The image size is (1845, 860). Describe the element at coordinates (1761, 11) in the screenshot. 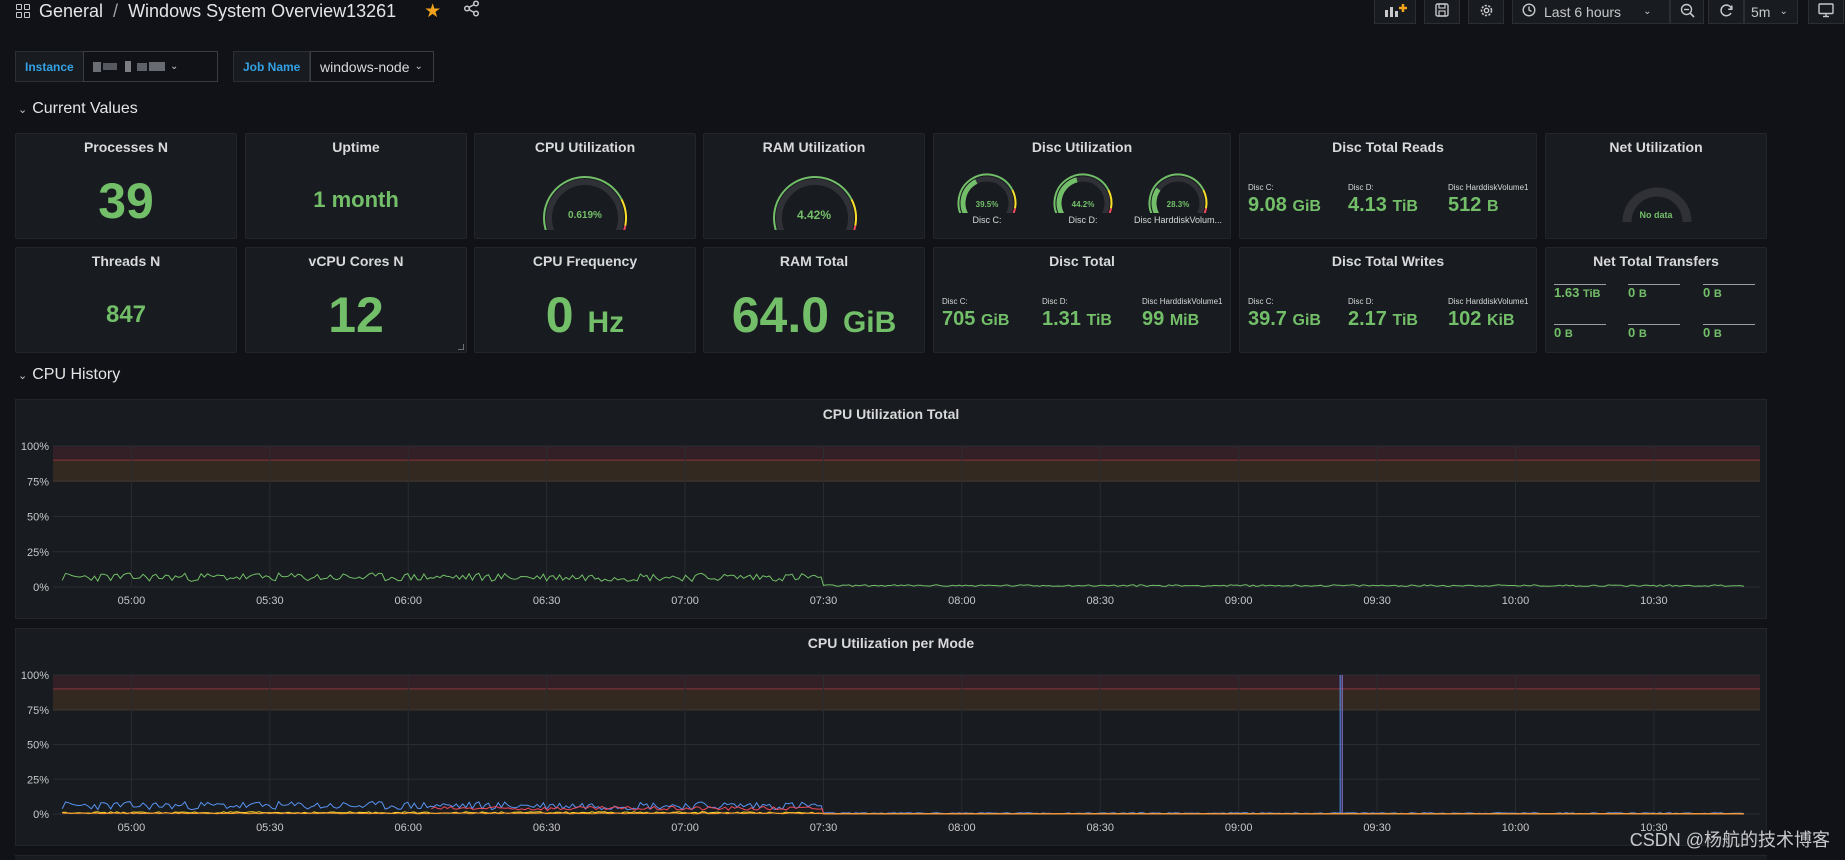

I see `refresh-interval-label: 5m` at that location.